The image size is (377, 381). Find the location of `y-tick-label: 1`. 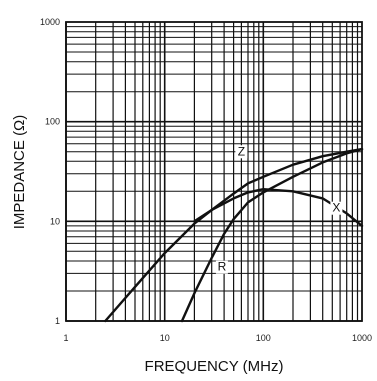

y-tick-label: 1 is located at coordinates (57, 321).